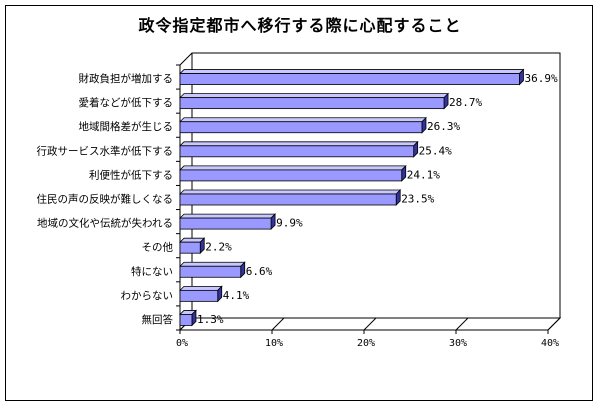 This screenshot has width=600, height=408. Describe the element at coordinates (540, 78) in the screenshot. I see `value-label: 36.9%` at that location.